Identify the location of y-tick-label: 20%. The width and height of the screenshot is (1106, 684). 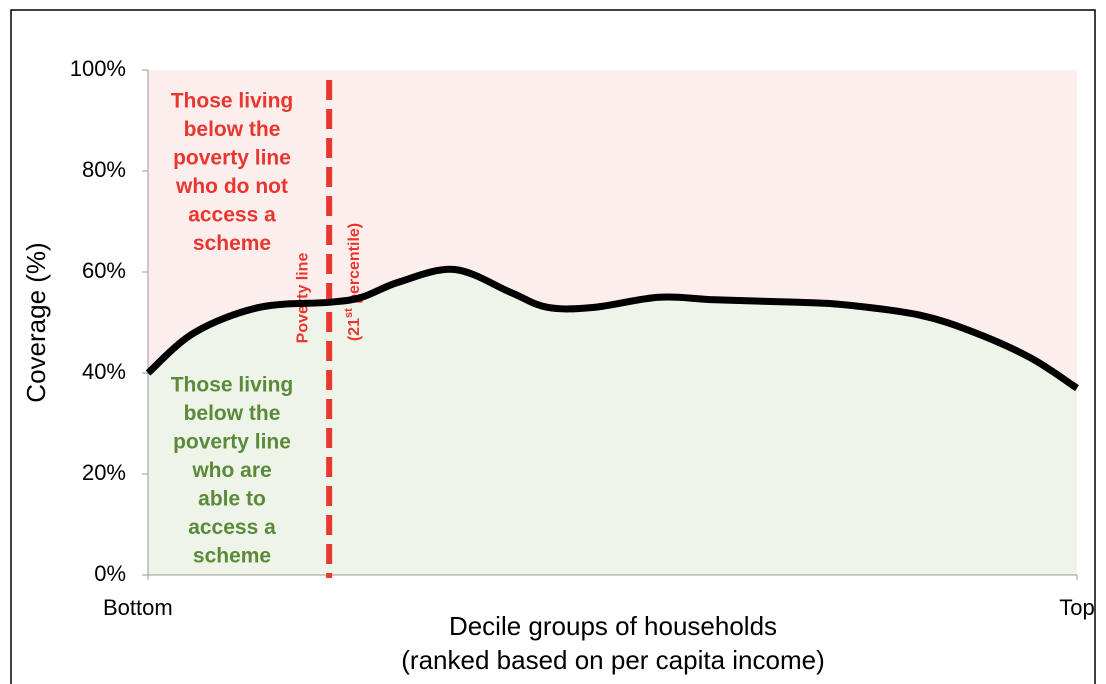
(104, 472).